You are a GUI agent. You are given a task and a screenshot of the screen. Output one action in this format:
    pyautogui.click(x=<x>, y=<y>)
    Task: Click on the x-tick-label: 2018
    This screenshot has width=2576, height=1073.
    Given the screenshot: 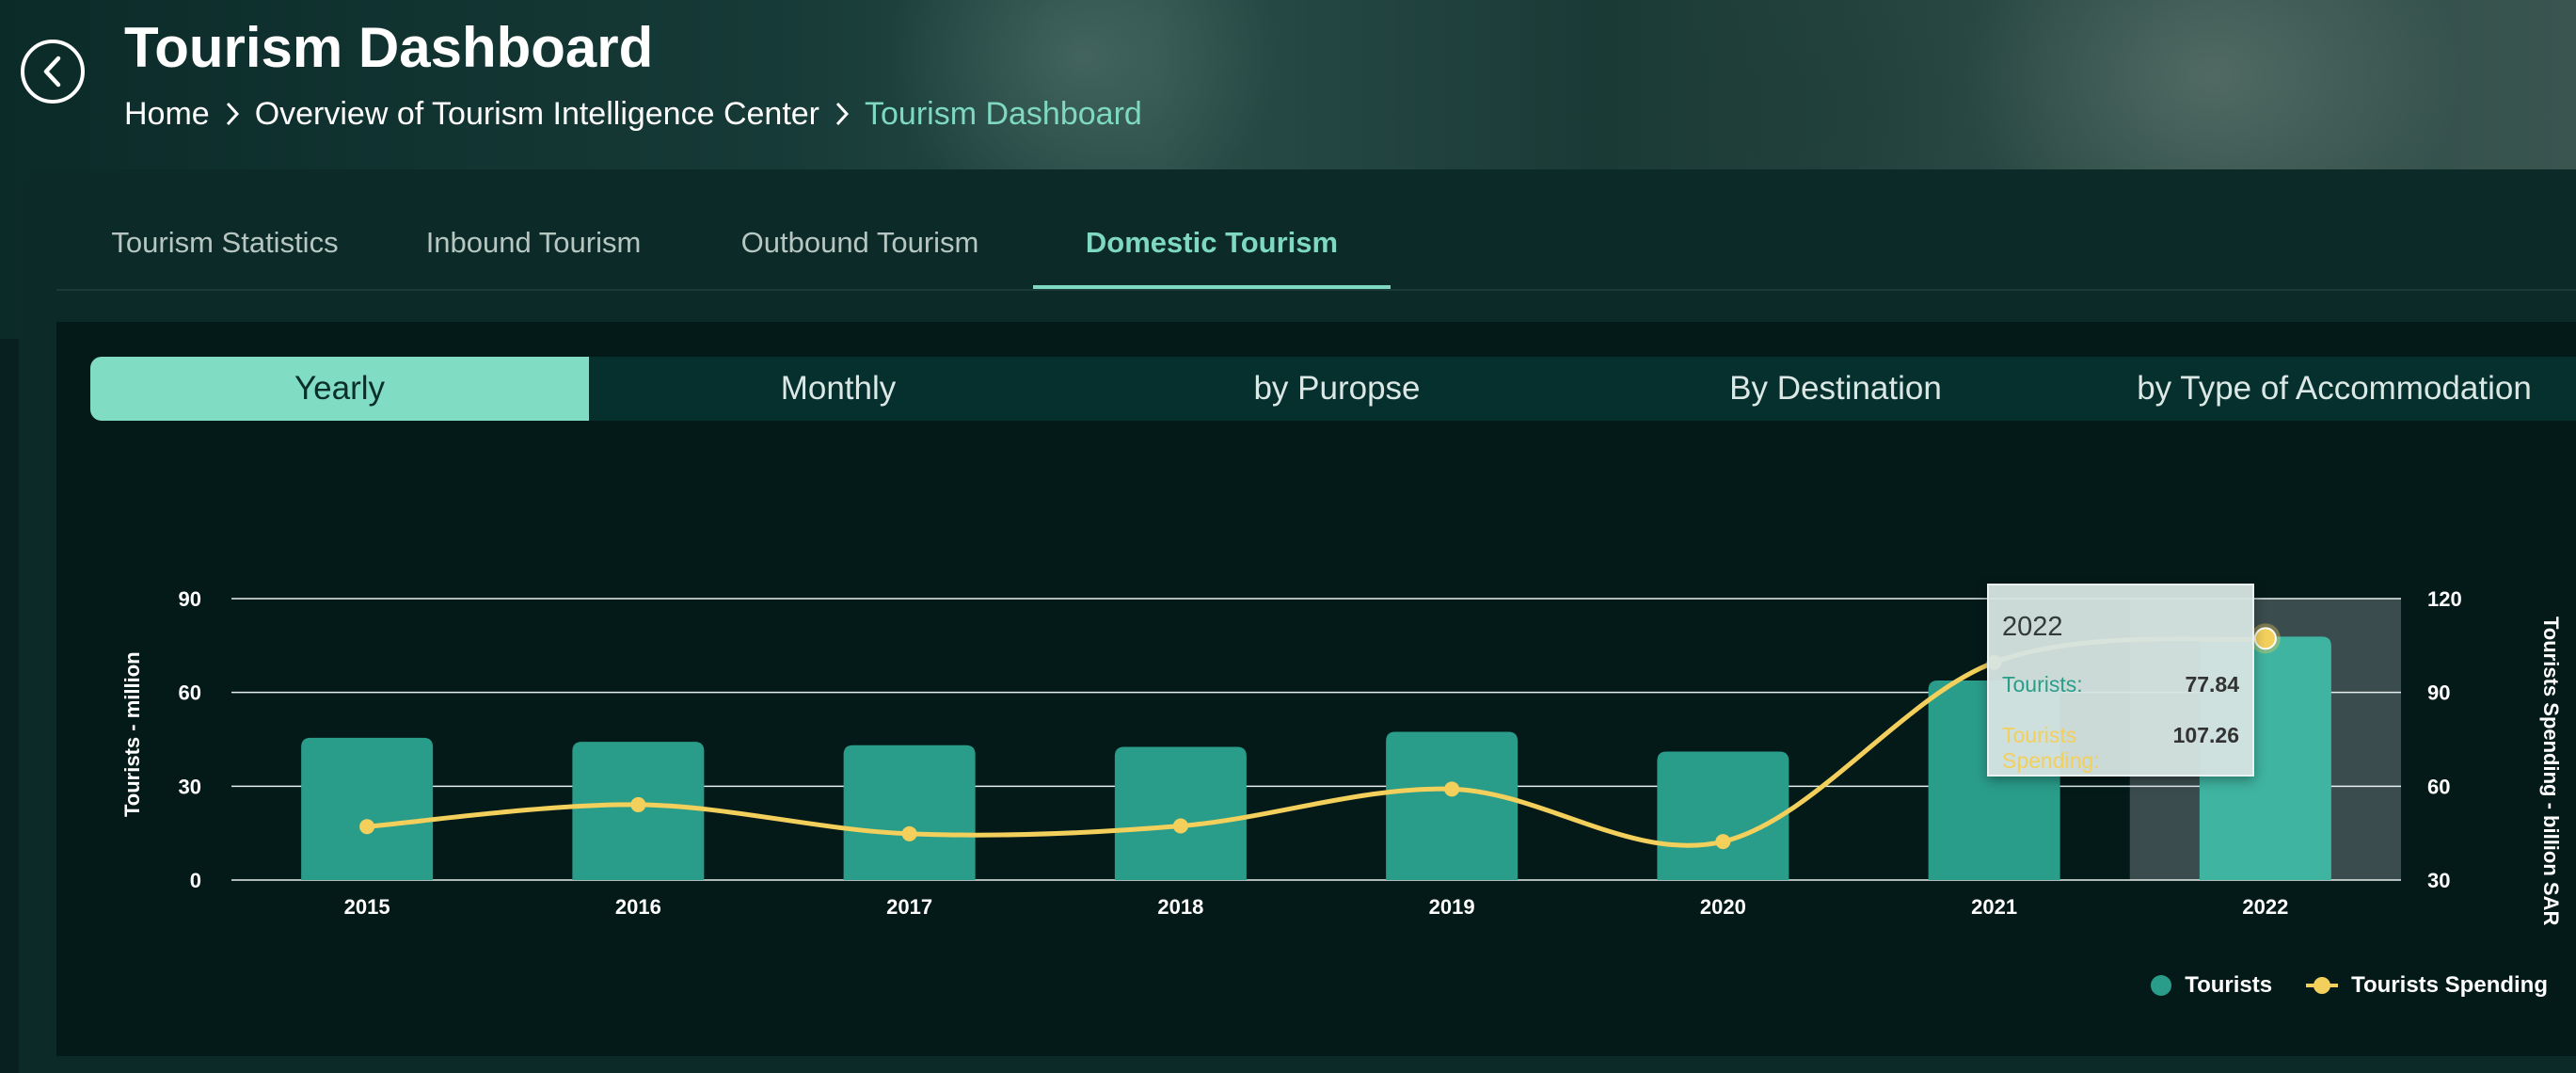 What is the action you would take?
    pyautogui.click(x=1180, y=907)
    